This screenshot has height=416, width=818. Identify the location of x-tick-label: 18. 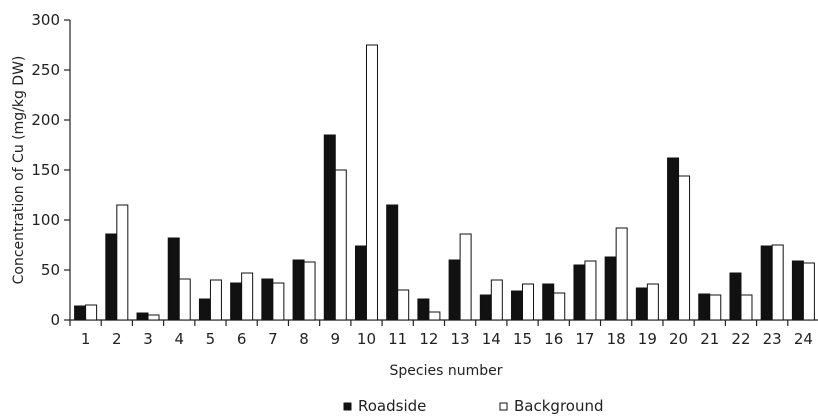
(616, 339).